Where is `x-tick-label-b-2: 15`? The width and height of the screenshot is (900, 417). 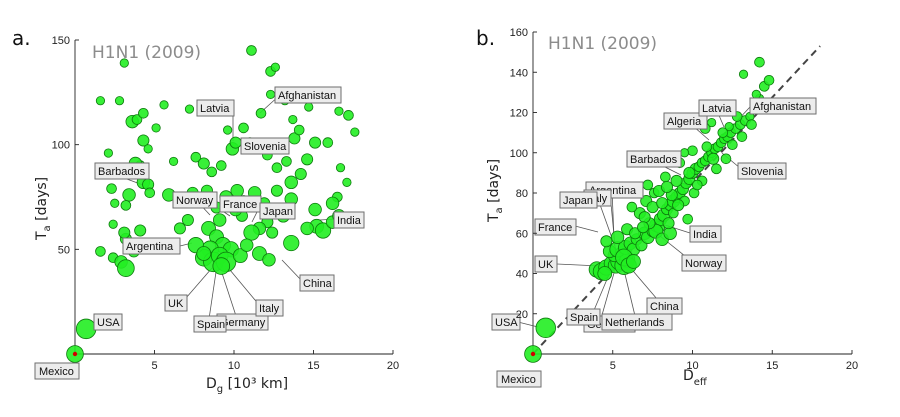 x-tick-label-b-2: 15 is located at coordinates (772, 366).